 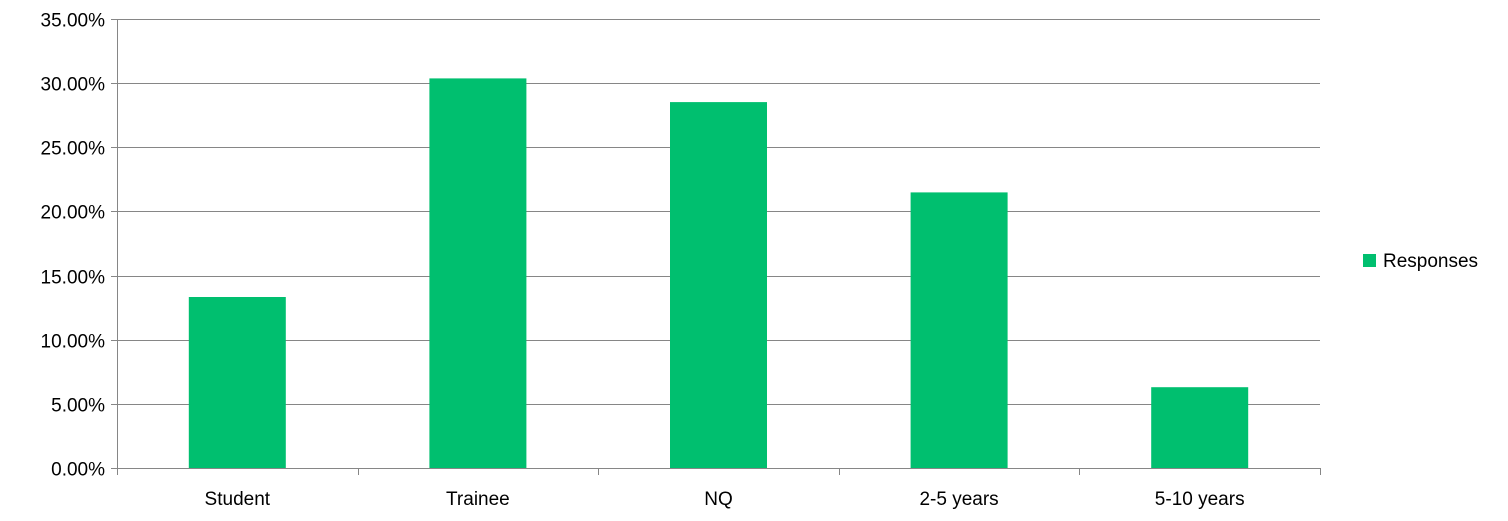 What do you see at coordinates (238, 499) in the screenshot?
I see `x-tick-label: Student` at bounding box center [238, 499].